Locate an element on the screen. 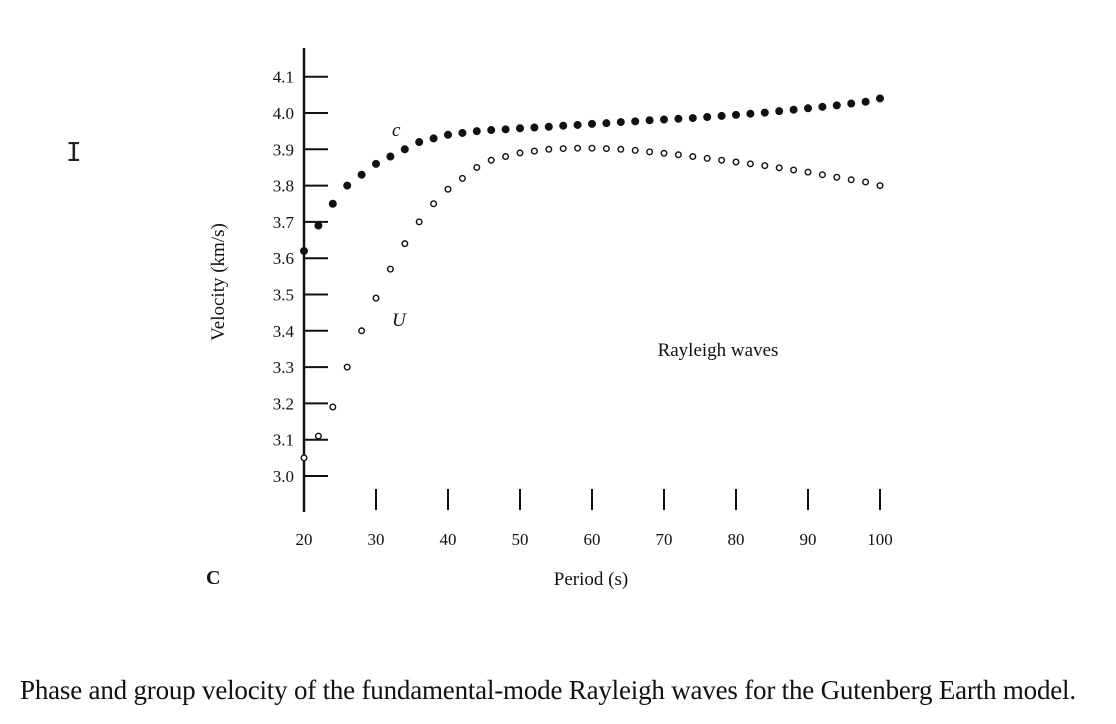 This screenshot has height=724, width=1116. x-axis: 20 30 40 50 60 70 80 90 100 is located at coordinates (594, 519).